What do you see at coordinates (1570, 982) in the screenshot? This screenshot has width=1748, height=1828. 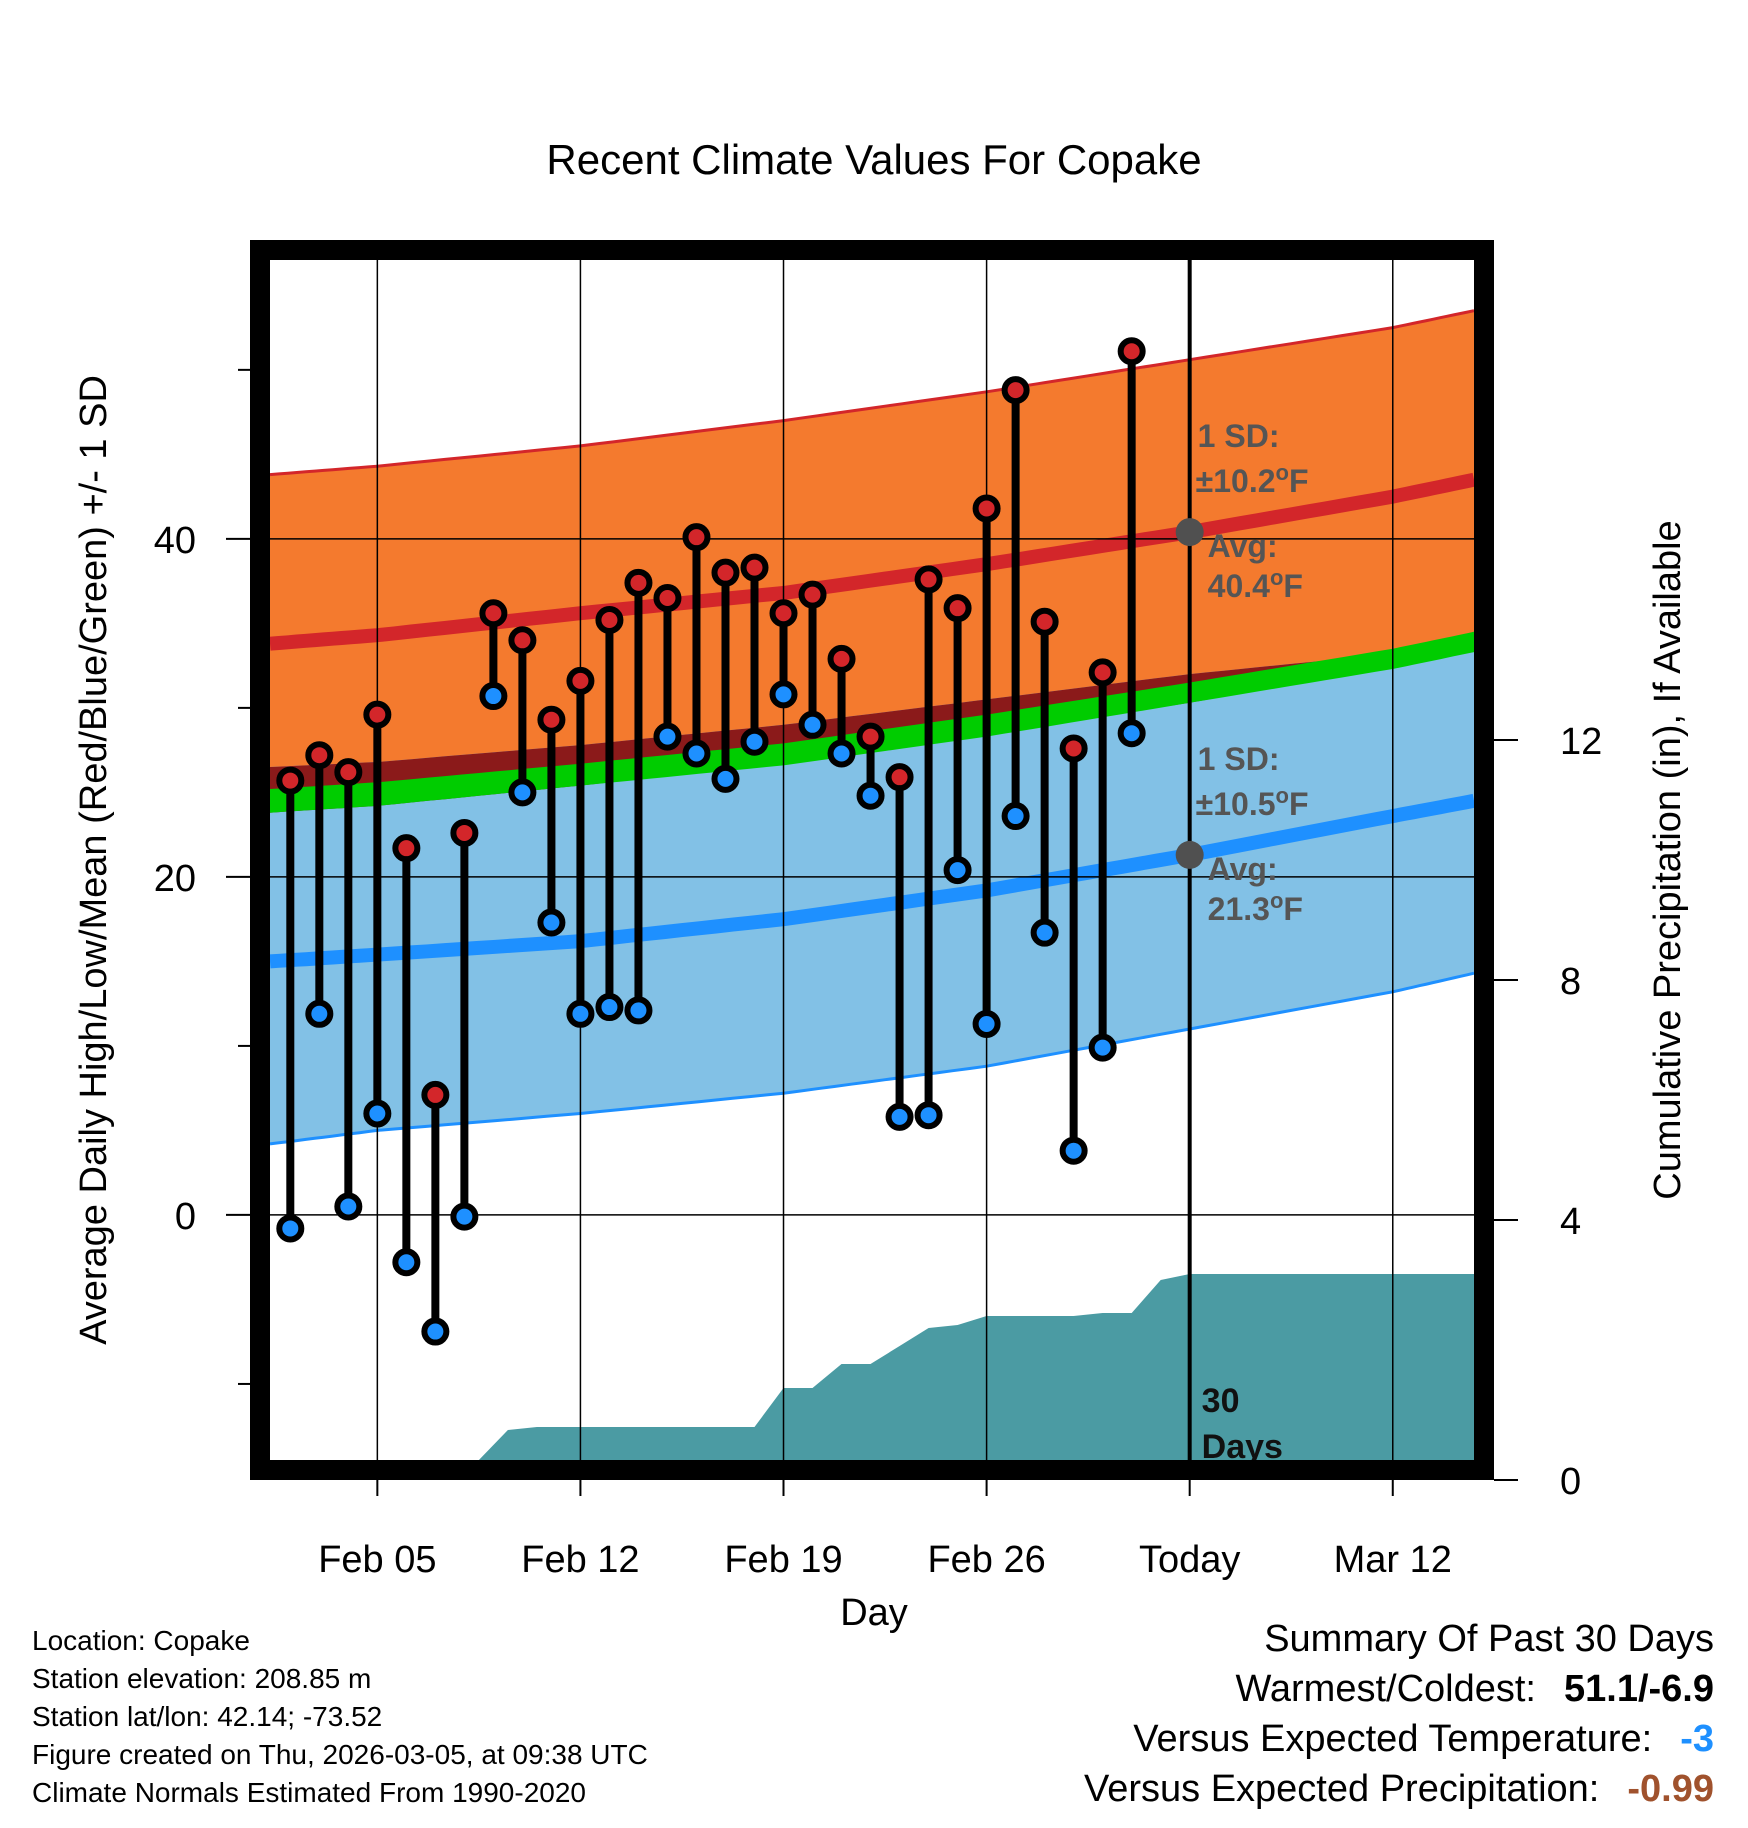 I see `y2-tick-label: 8` at bounding box center [1570, 982].